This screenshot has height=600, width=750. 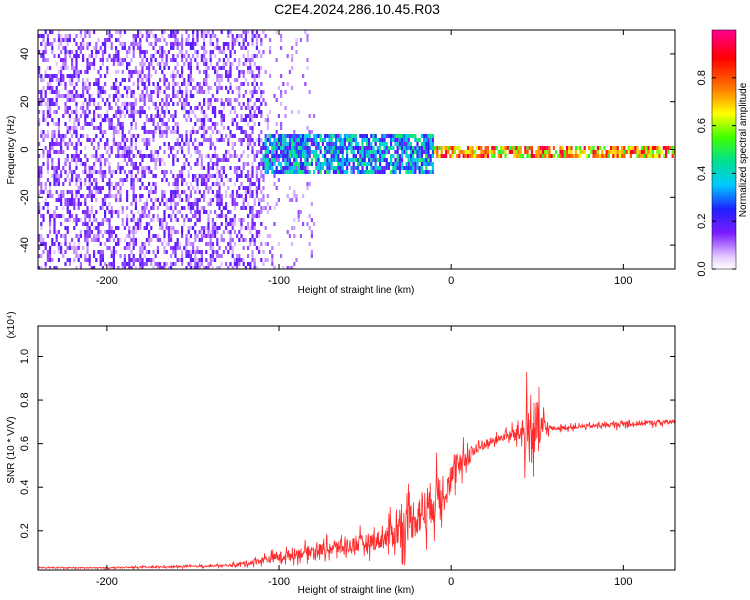 I want to click on colorbar-tick-label: 0.8, so click(x=702, y=77).